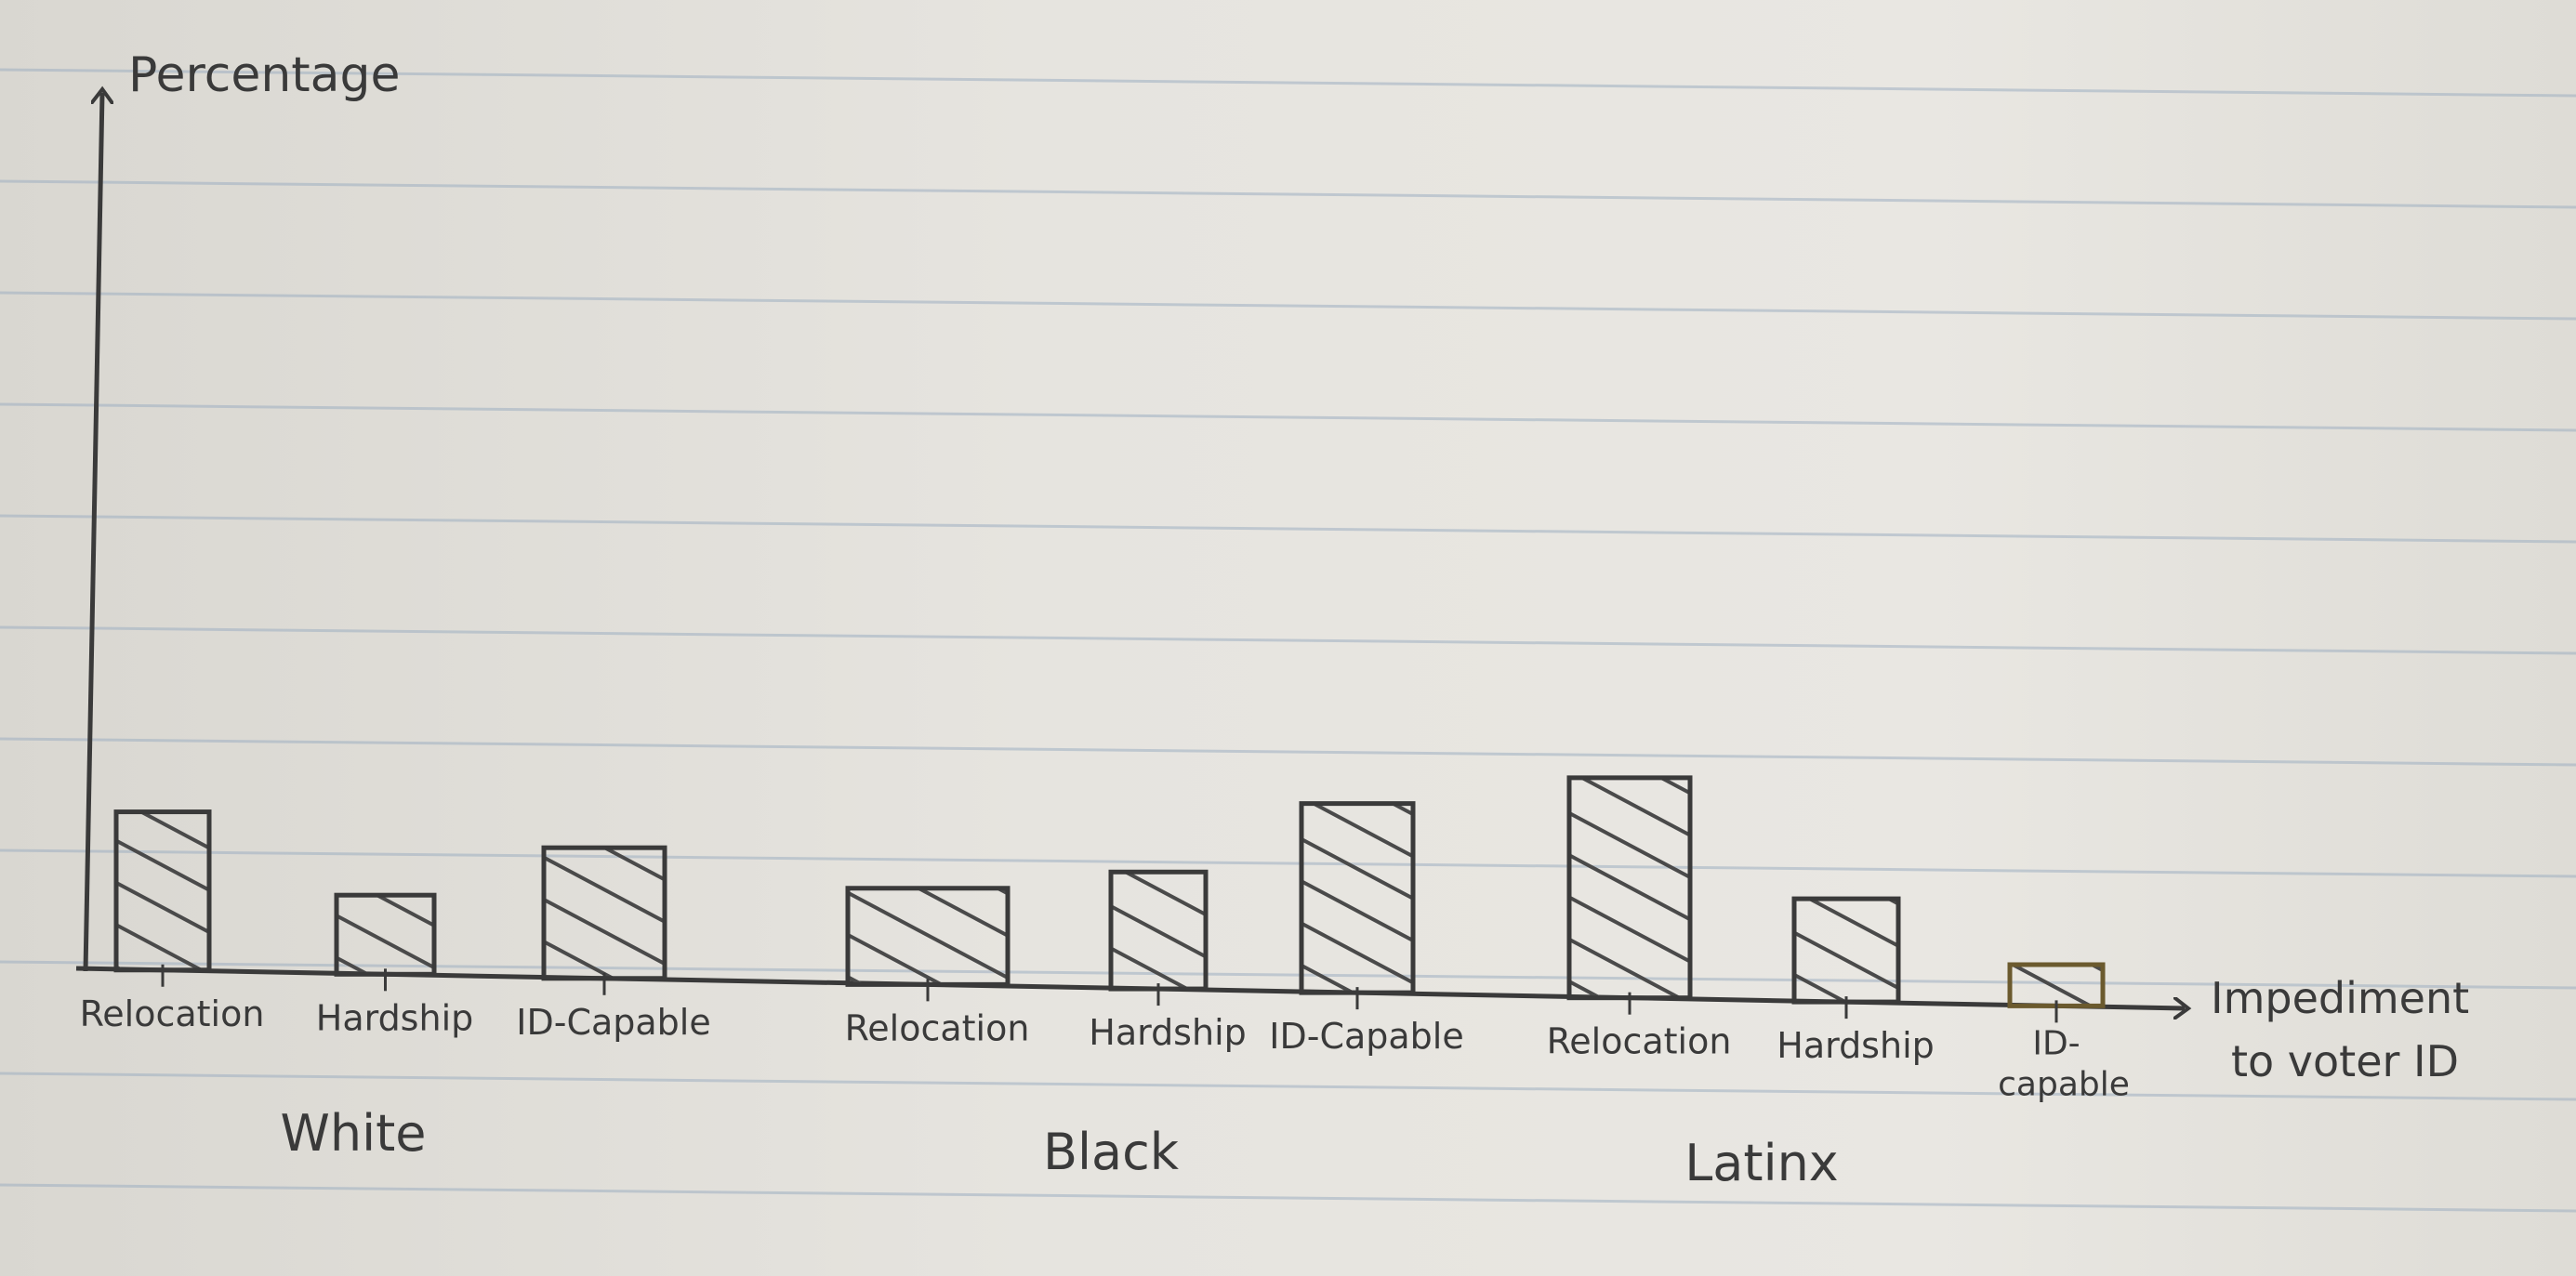  I want to click on group-labels: White Black Latinx, so click(1059, 1148).